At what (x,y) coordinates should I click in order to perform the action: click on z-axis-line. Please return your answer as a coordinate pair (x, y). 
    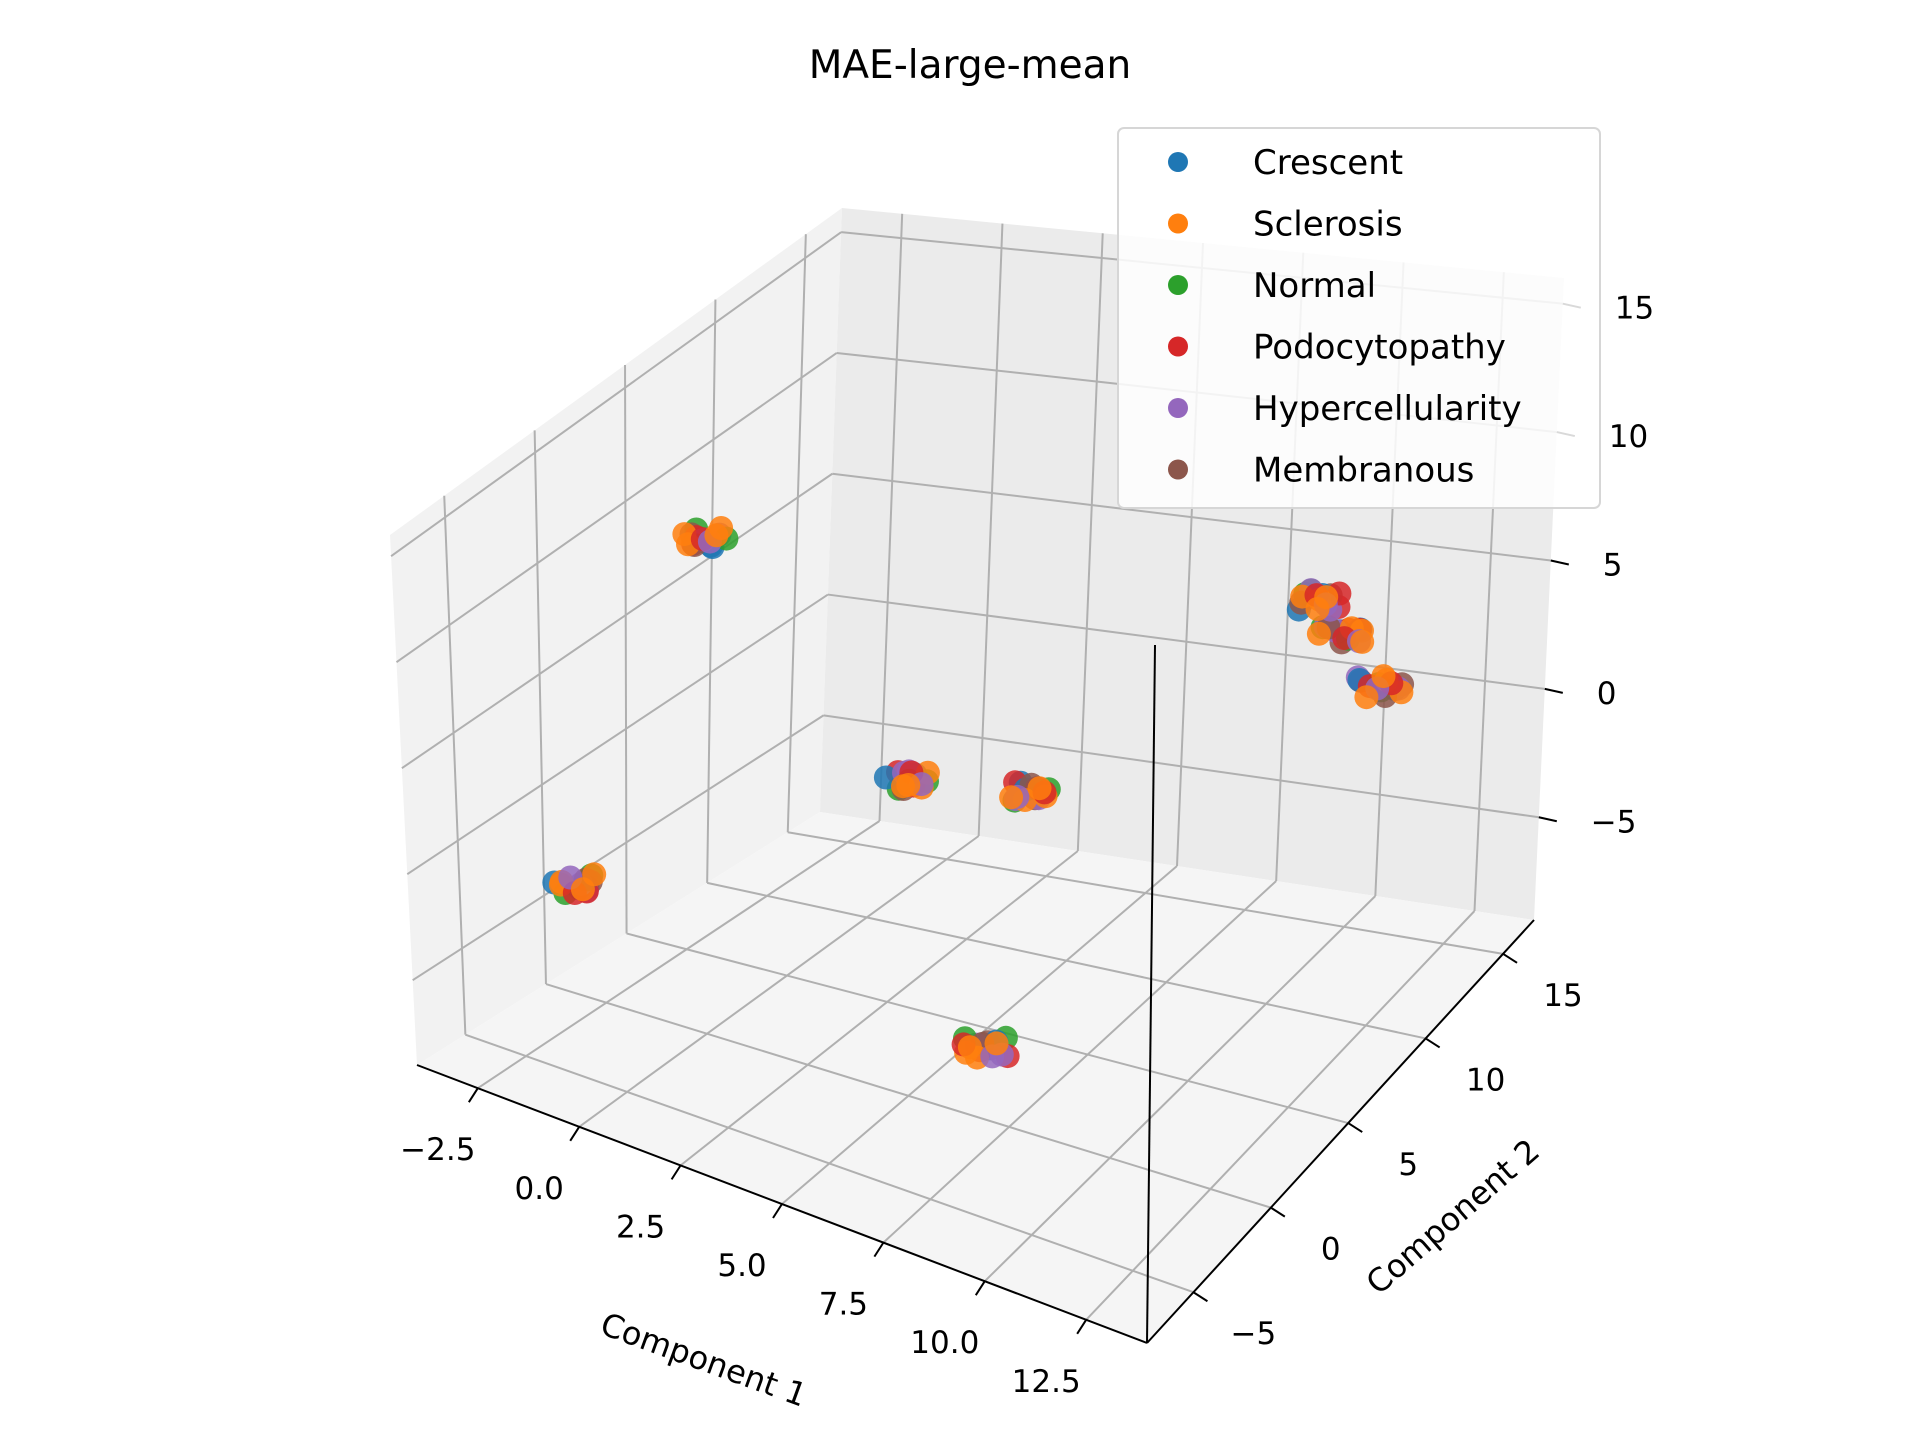
    Looking at the image, I should click on (1151, 994).